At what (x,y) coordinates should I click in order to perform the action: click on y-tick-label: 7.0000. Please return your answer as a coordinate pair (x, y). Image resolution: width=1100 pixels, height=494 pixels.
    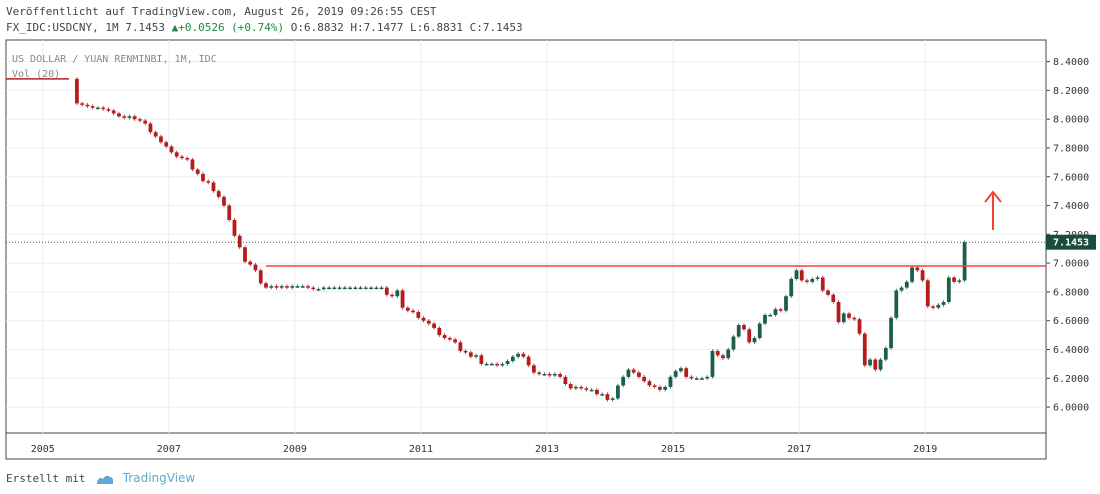
    Looking at the image, I should click on (1071, 264).